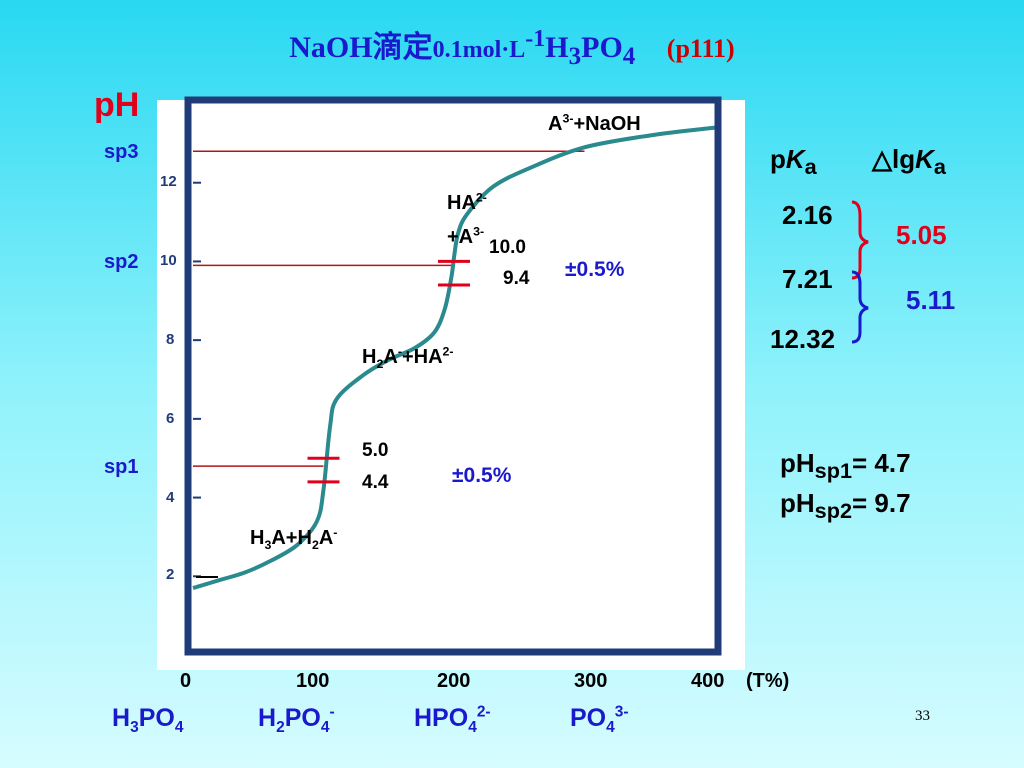 The image size is (1024, 768). I want to click on title-concentration: 0.1mol·L, so click(479, 50).